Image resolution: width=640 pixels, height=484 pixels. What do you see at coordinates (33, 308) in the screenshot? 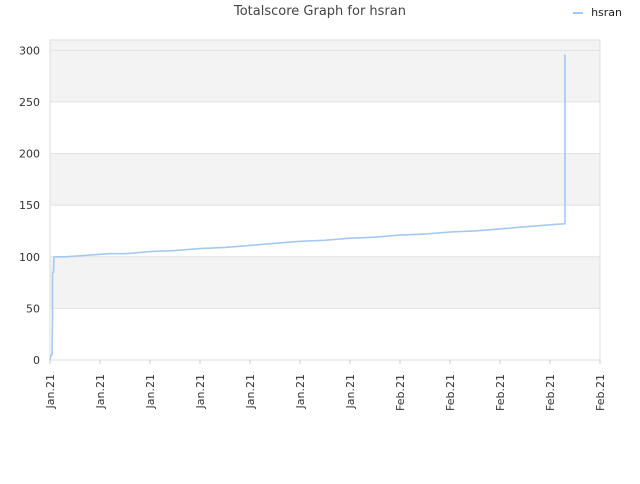
I see `y-tick-label: 50` at bounding box center [33, 308].